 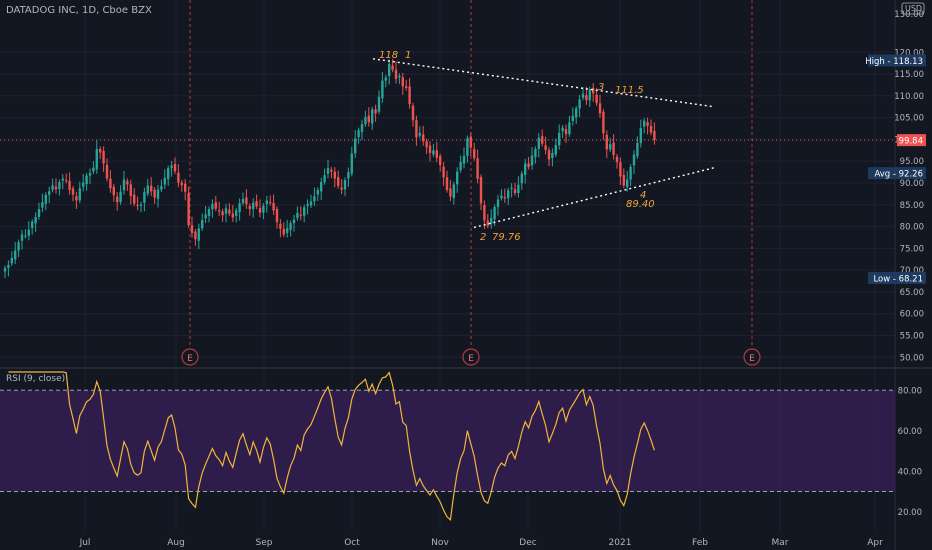 What do you see at coordinates (913, 8) in the screenshot?
I see `currency-label: USD` at bounding box center [913, 8].